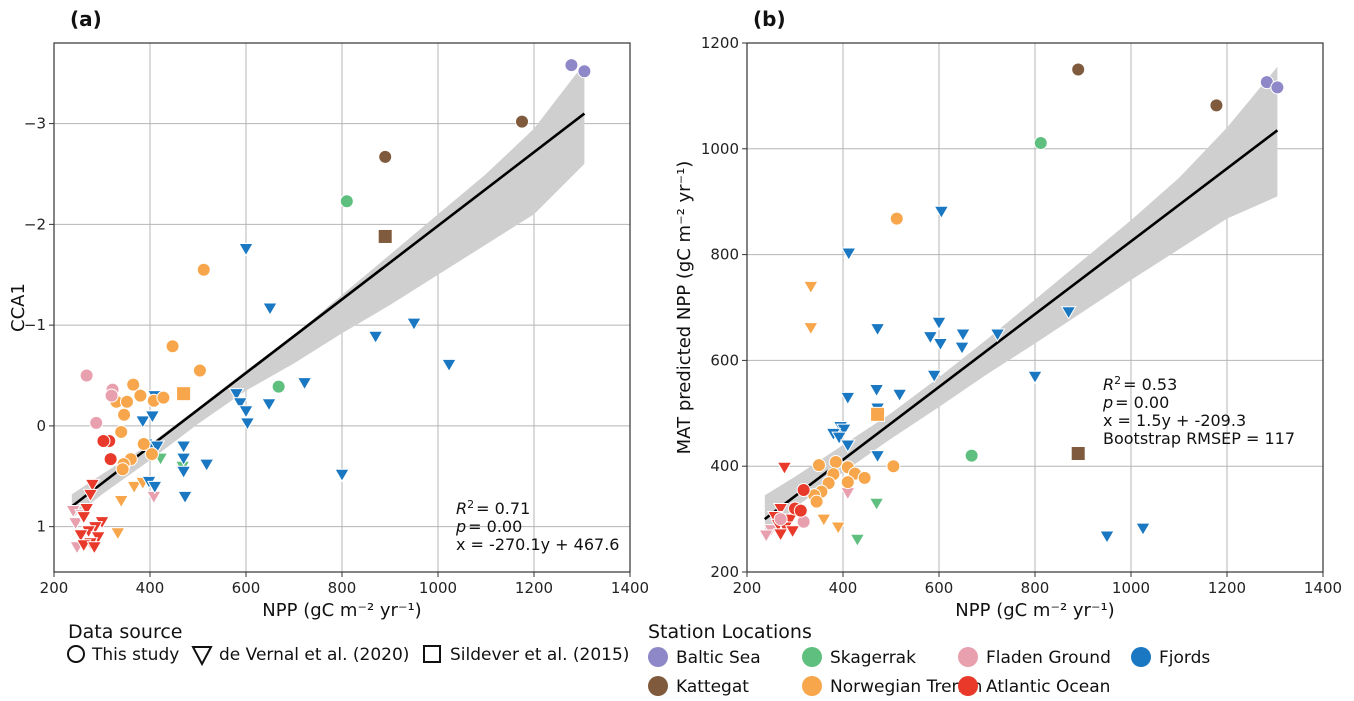  Describe the element at coordinates (718, 658) in the screenshot. I see `legend-station-label: Baltic Sea` at that location.